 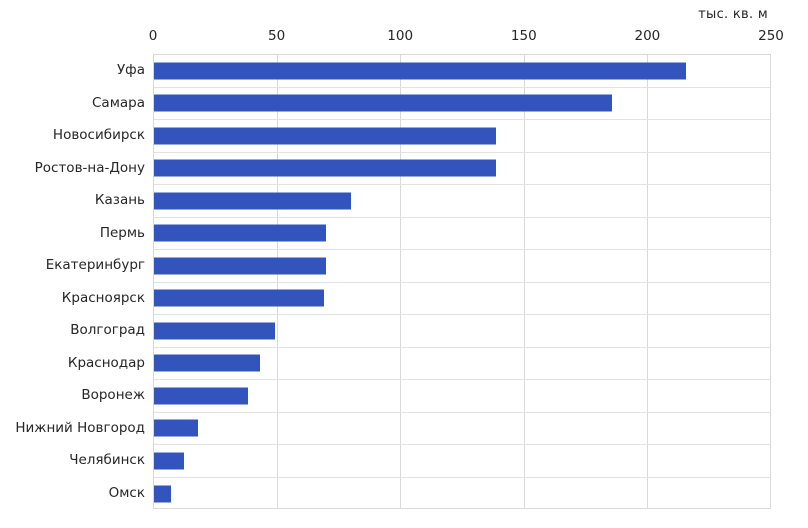 What do you see at coordinates (122, 232) in the screenshot?
I see `category-label: Пермь` at bounding box center [122, 232].